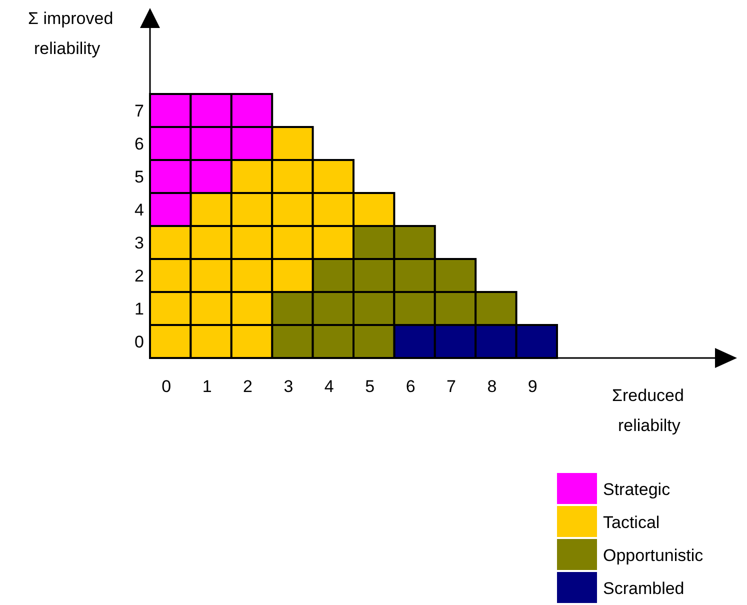  I want to click on x-tick-label: 6, so click(411, 386).